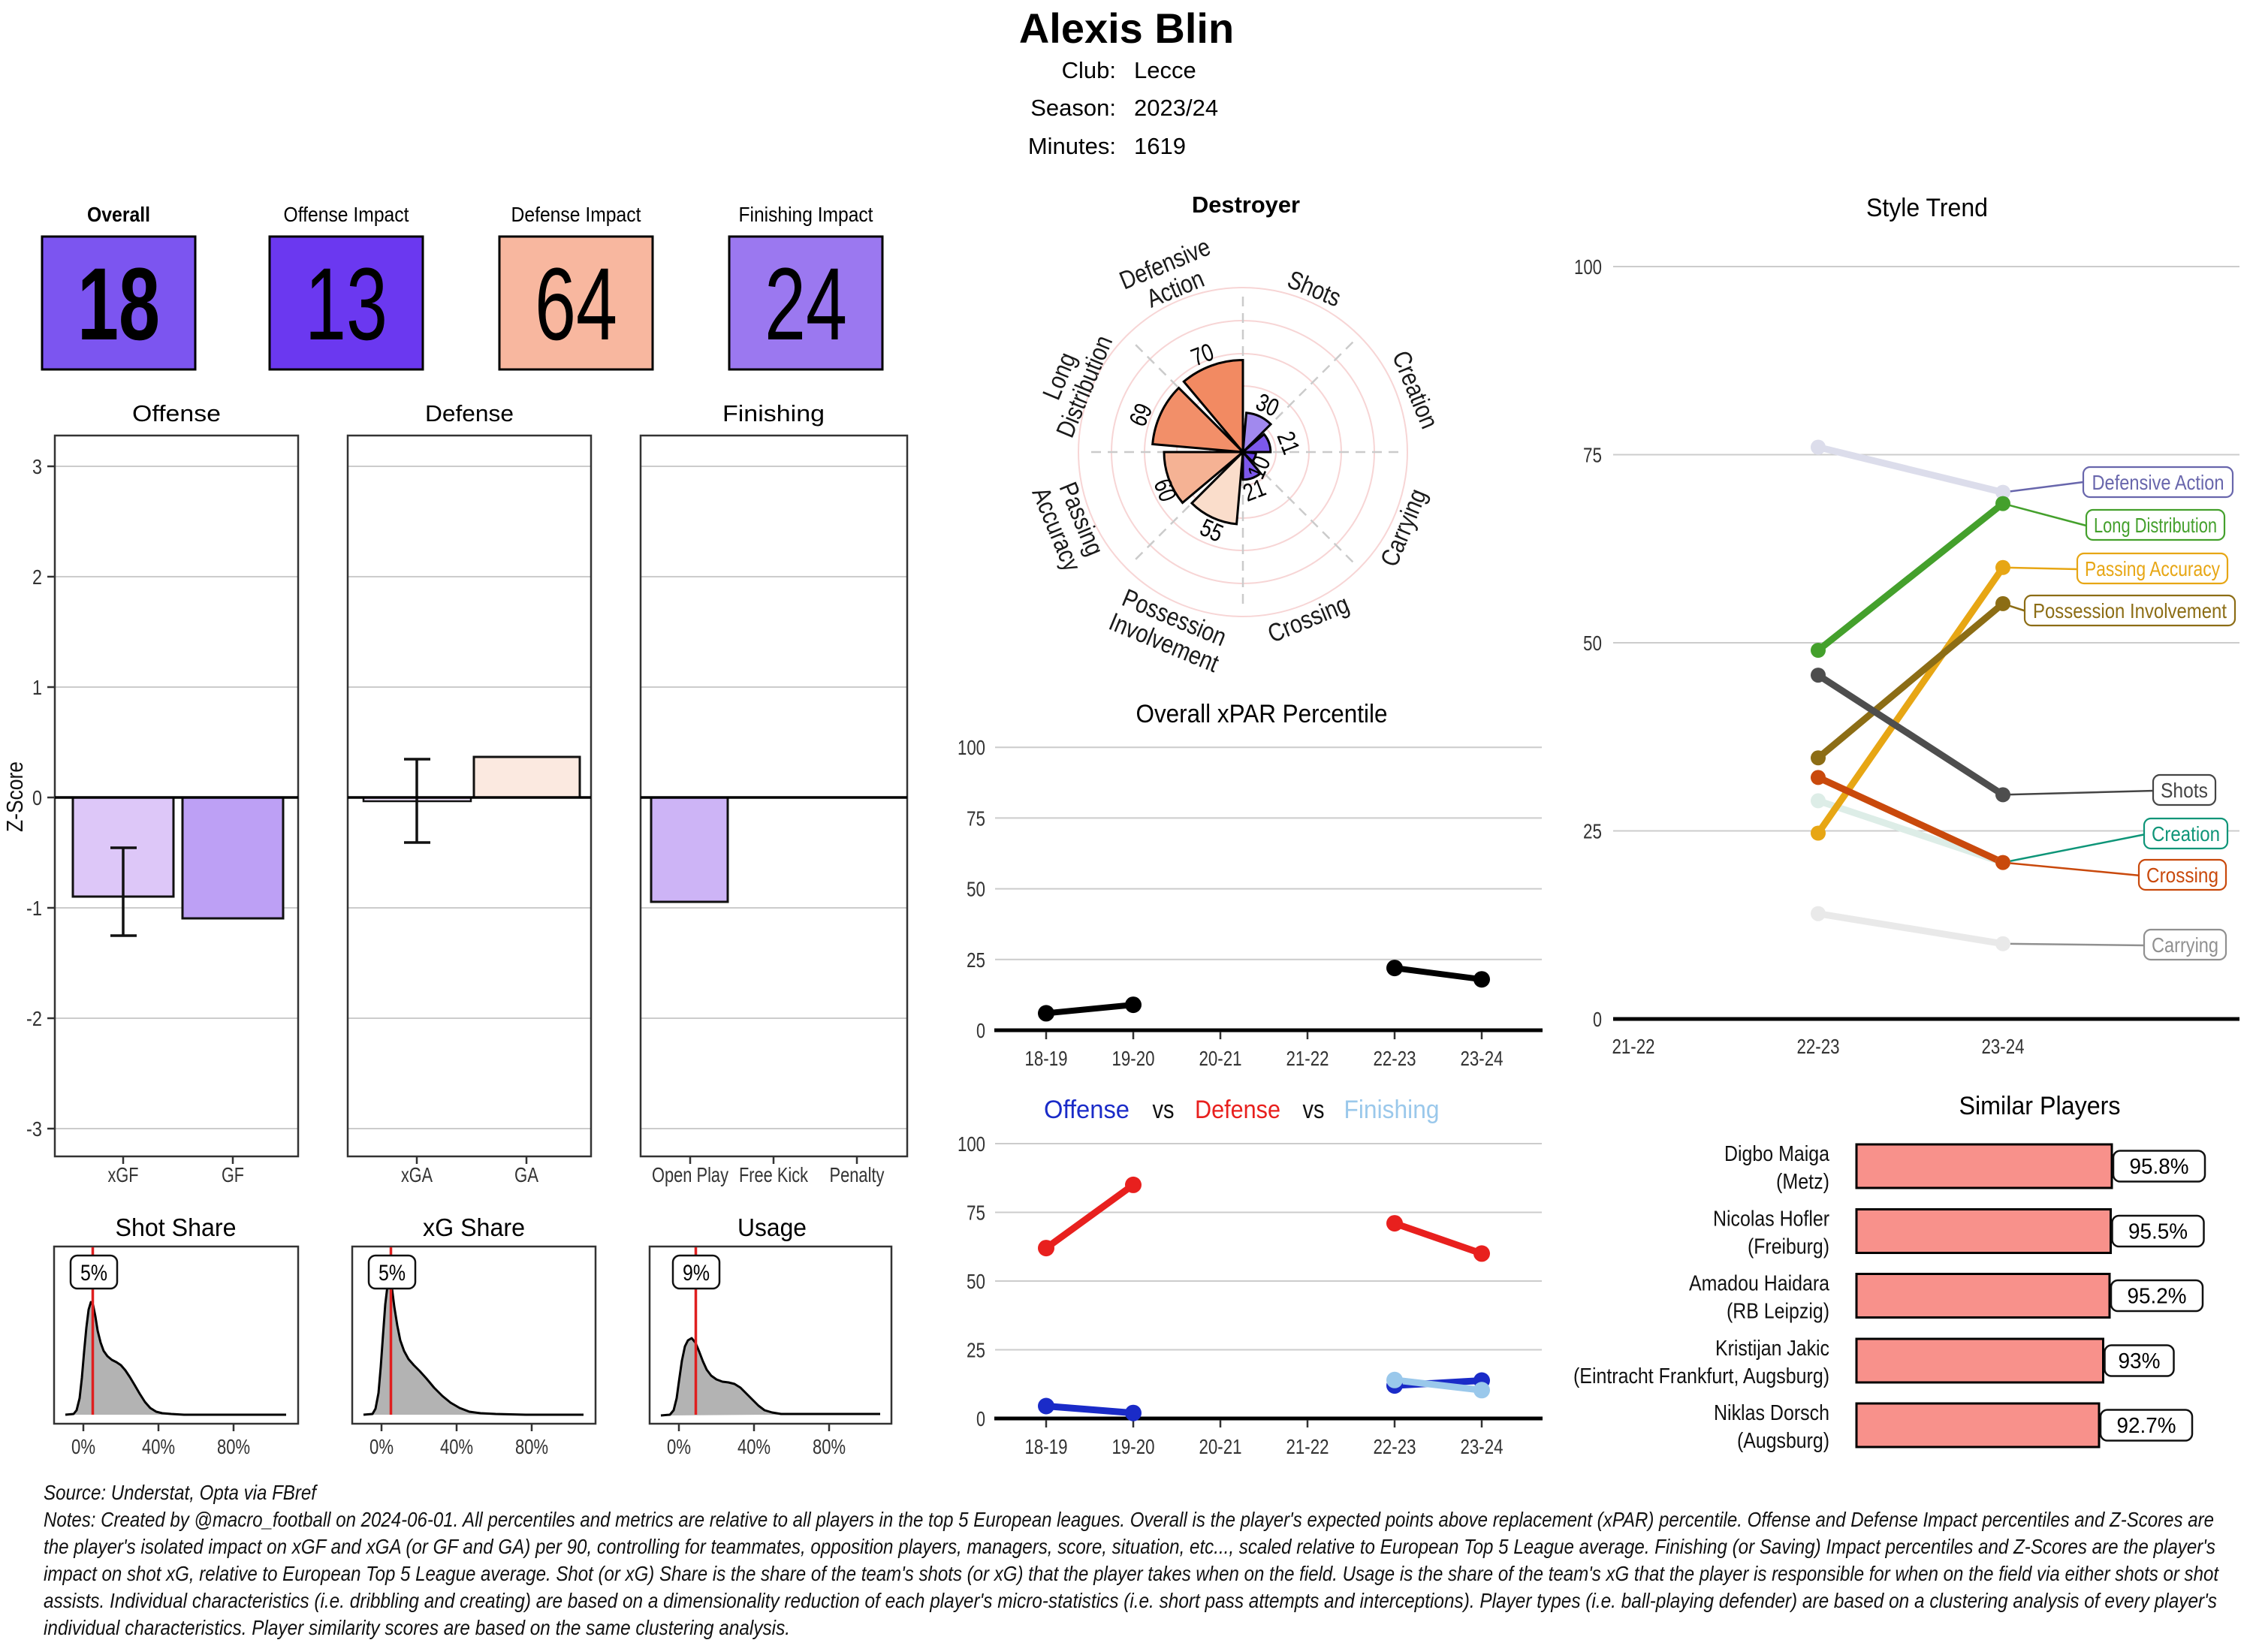  What do you see at coordinates (2040, 1106) in the screenshot?
I see `svg-text: Similar Players` at bounding box center [2040, 1106].